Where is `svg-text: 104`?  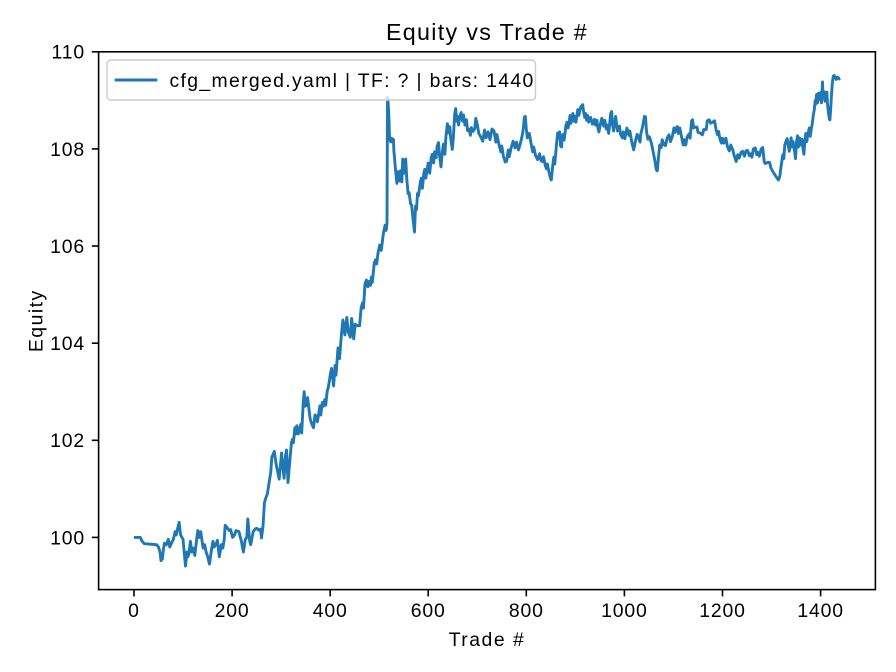 svg-text: 104 is located at coordinates (67, 344).